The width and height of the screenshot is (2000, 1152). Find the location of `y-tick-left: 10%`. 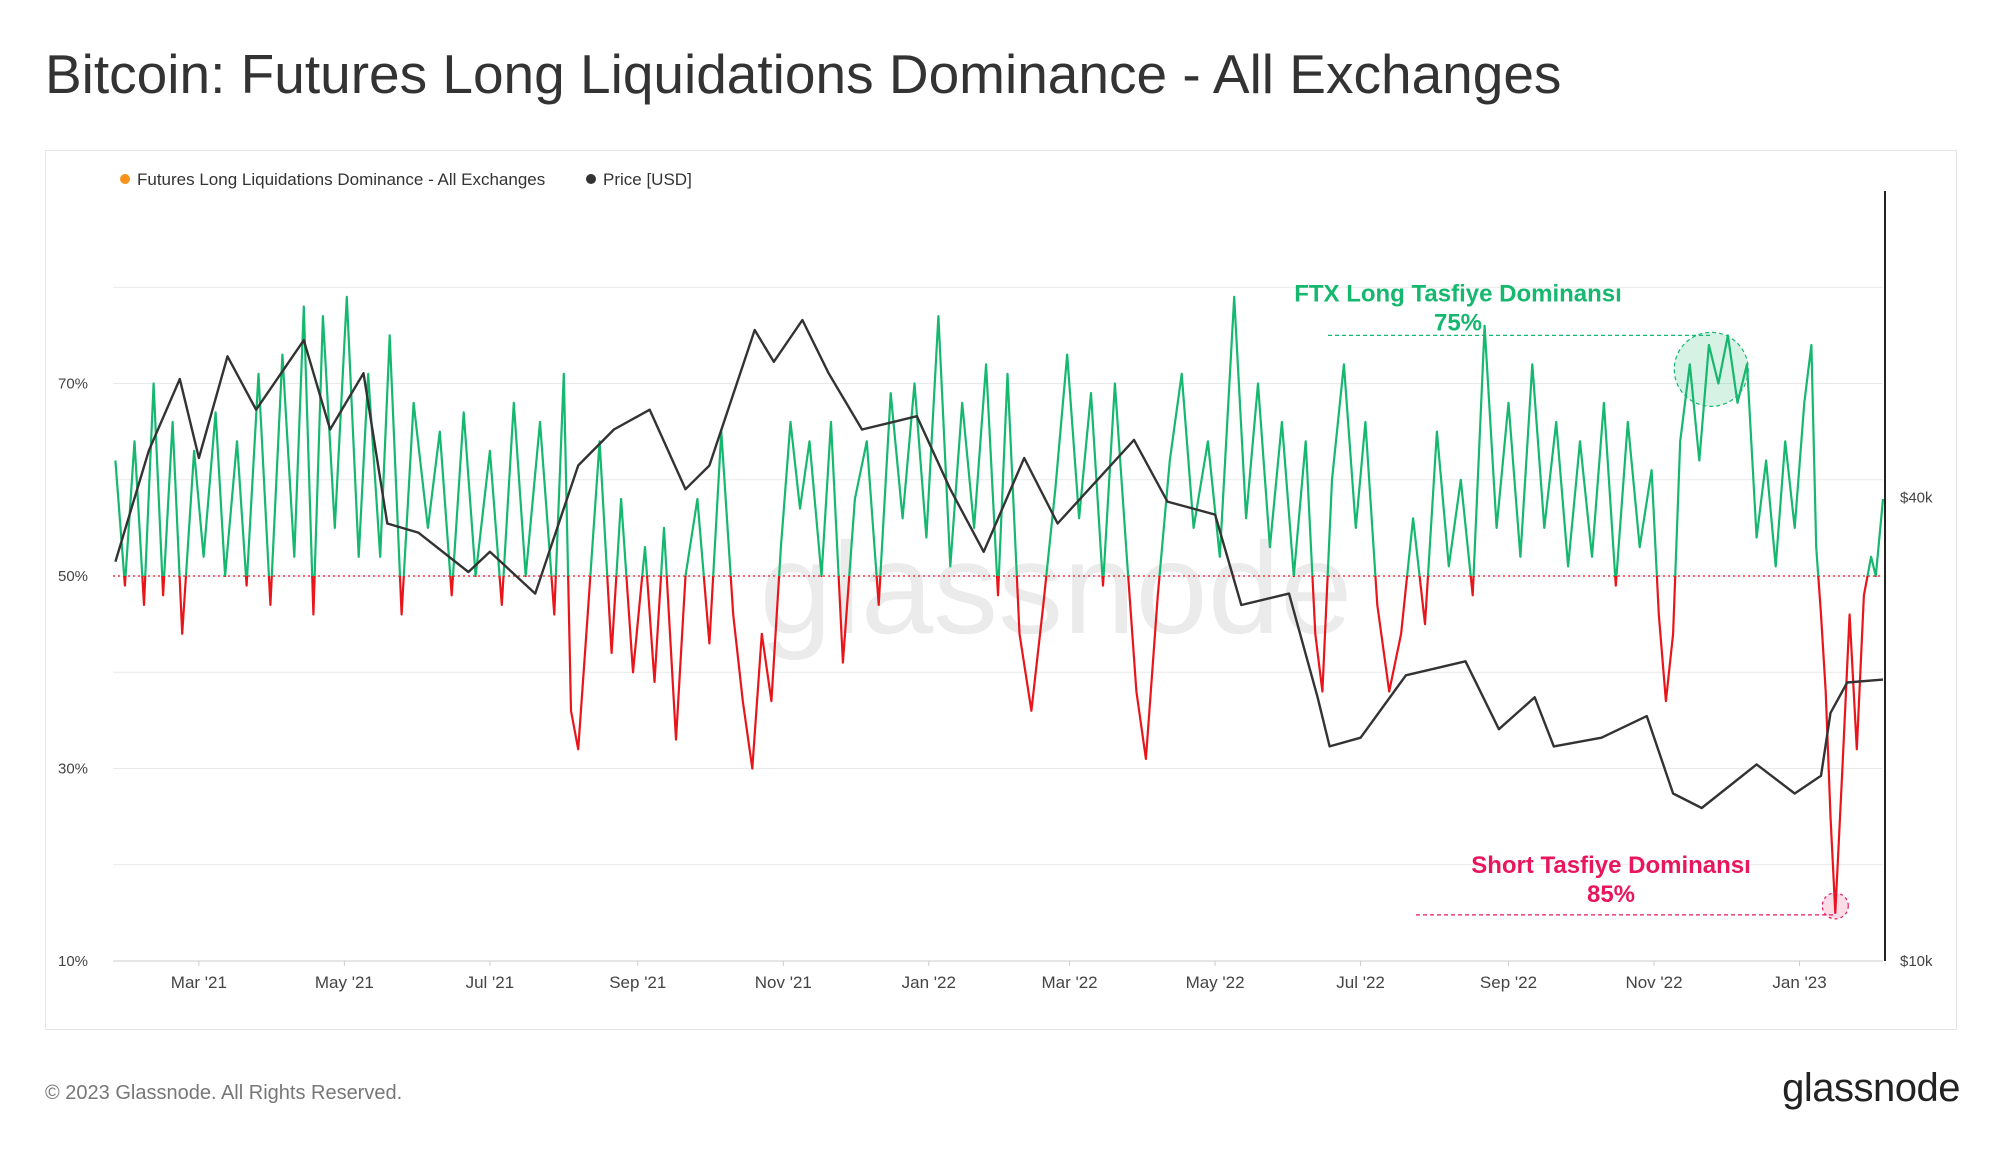

y-tick-left: 10% is located at coordinates (73, 961).